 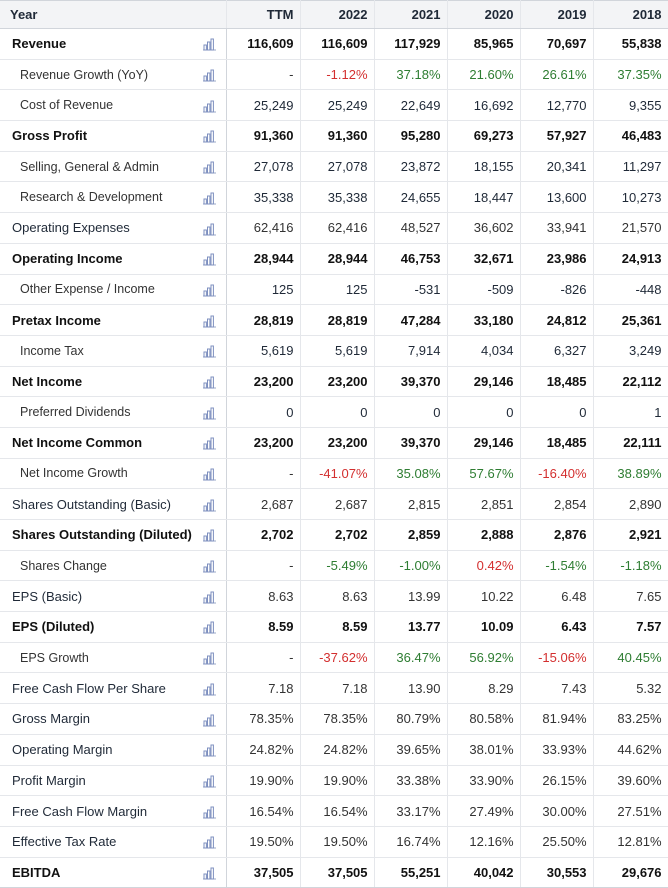 What do you see at coordinates (484, 44) in the screenshot?
I see `value-cell: 85,965` at bounding box center [484, 44].